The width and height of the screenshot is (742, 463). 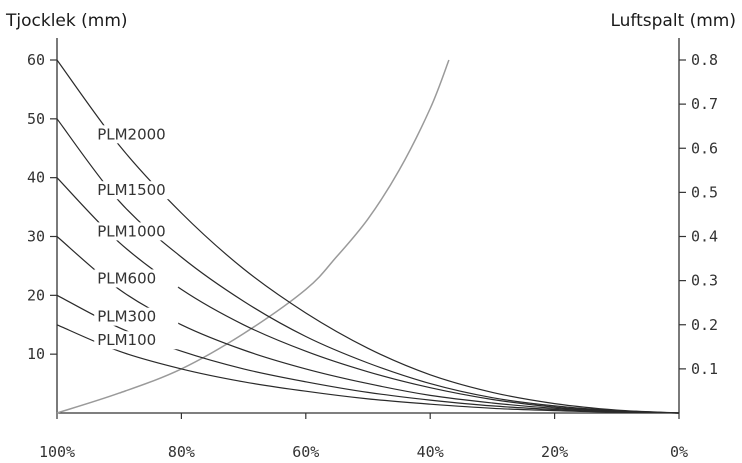 I want to click on left-tick-label: 10, so click(x=36, y=354).